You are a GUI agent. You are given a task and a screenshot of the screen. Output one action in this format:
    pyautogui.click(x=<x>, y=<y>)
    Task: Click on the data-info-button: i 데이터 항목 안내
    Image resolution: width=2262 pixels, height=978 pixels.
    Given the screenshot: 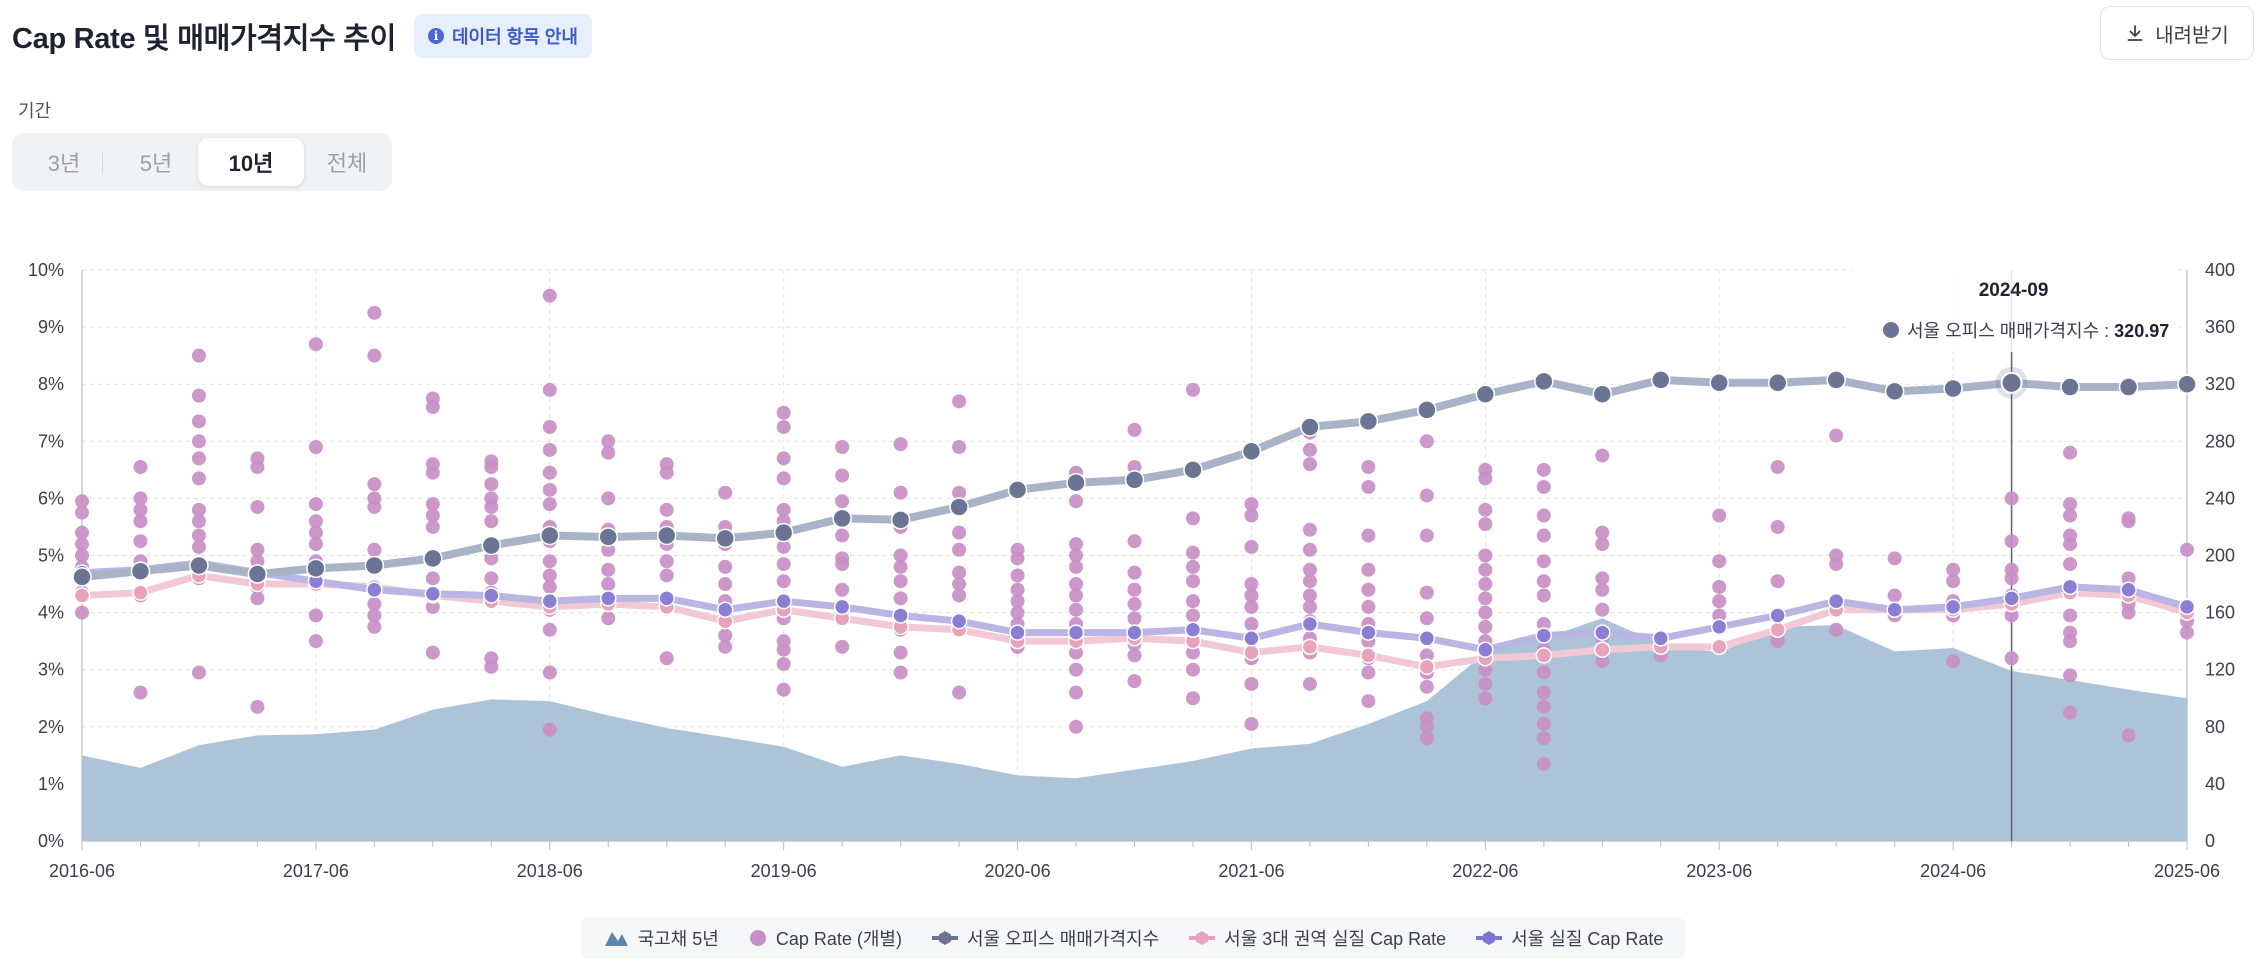 What is the action you would take?
    pyautogui.click(x=503, y=36)
    